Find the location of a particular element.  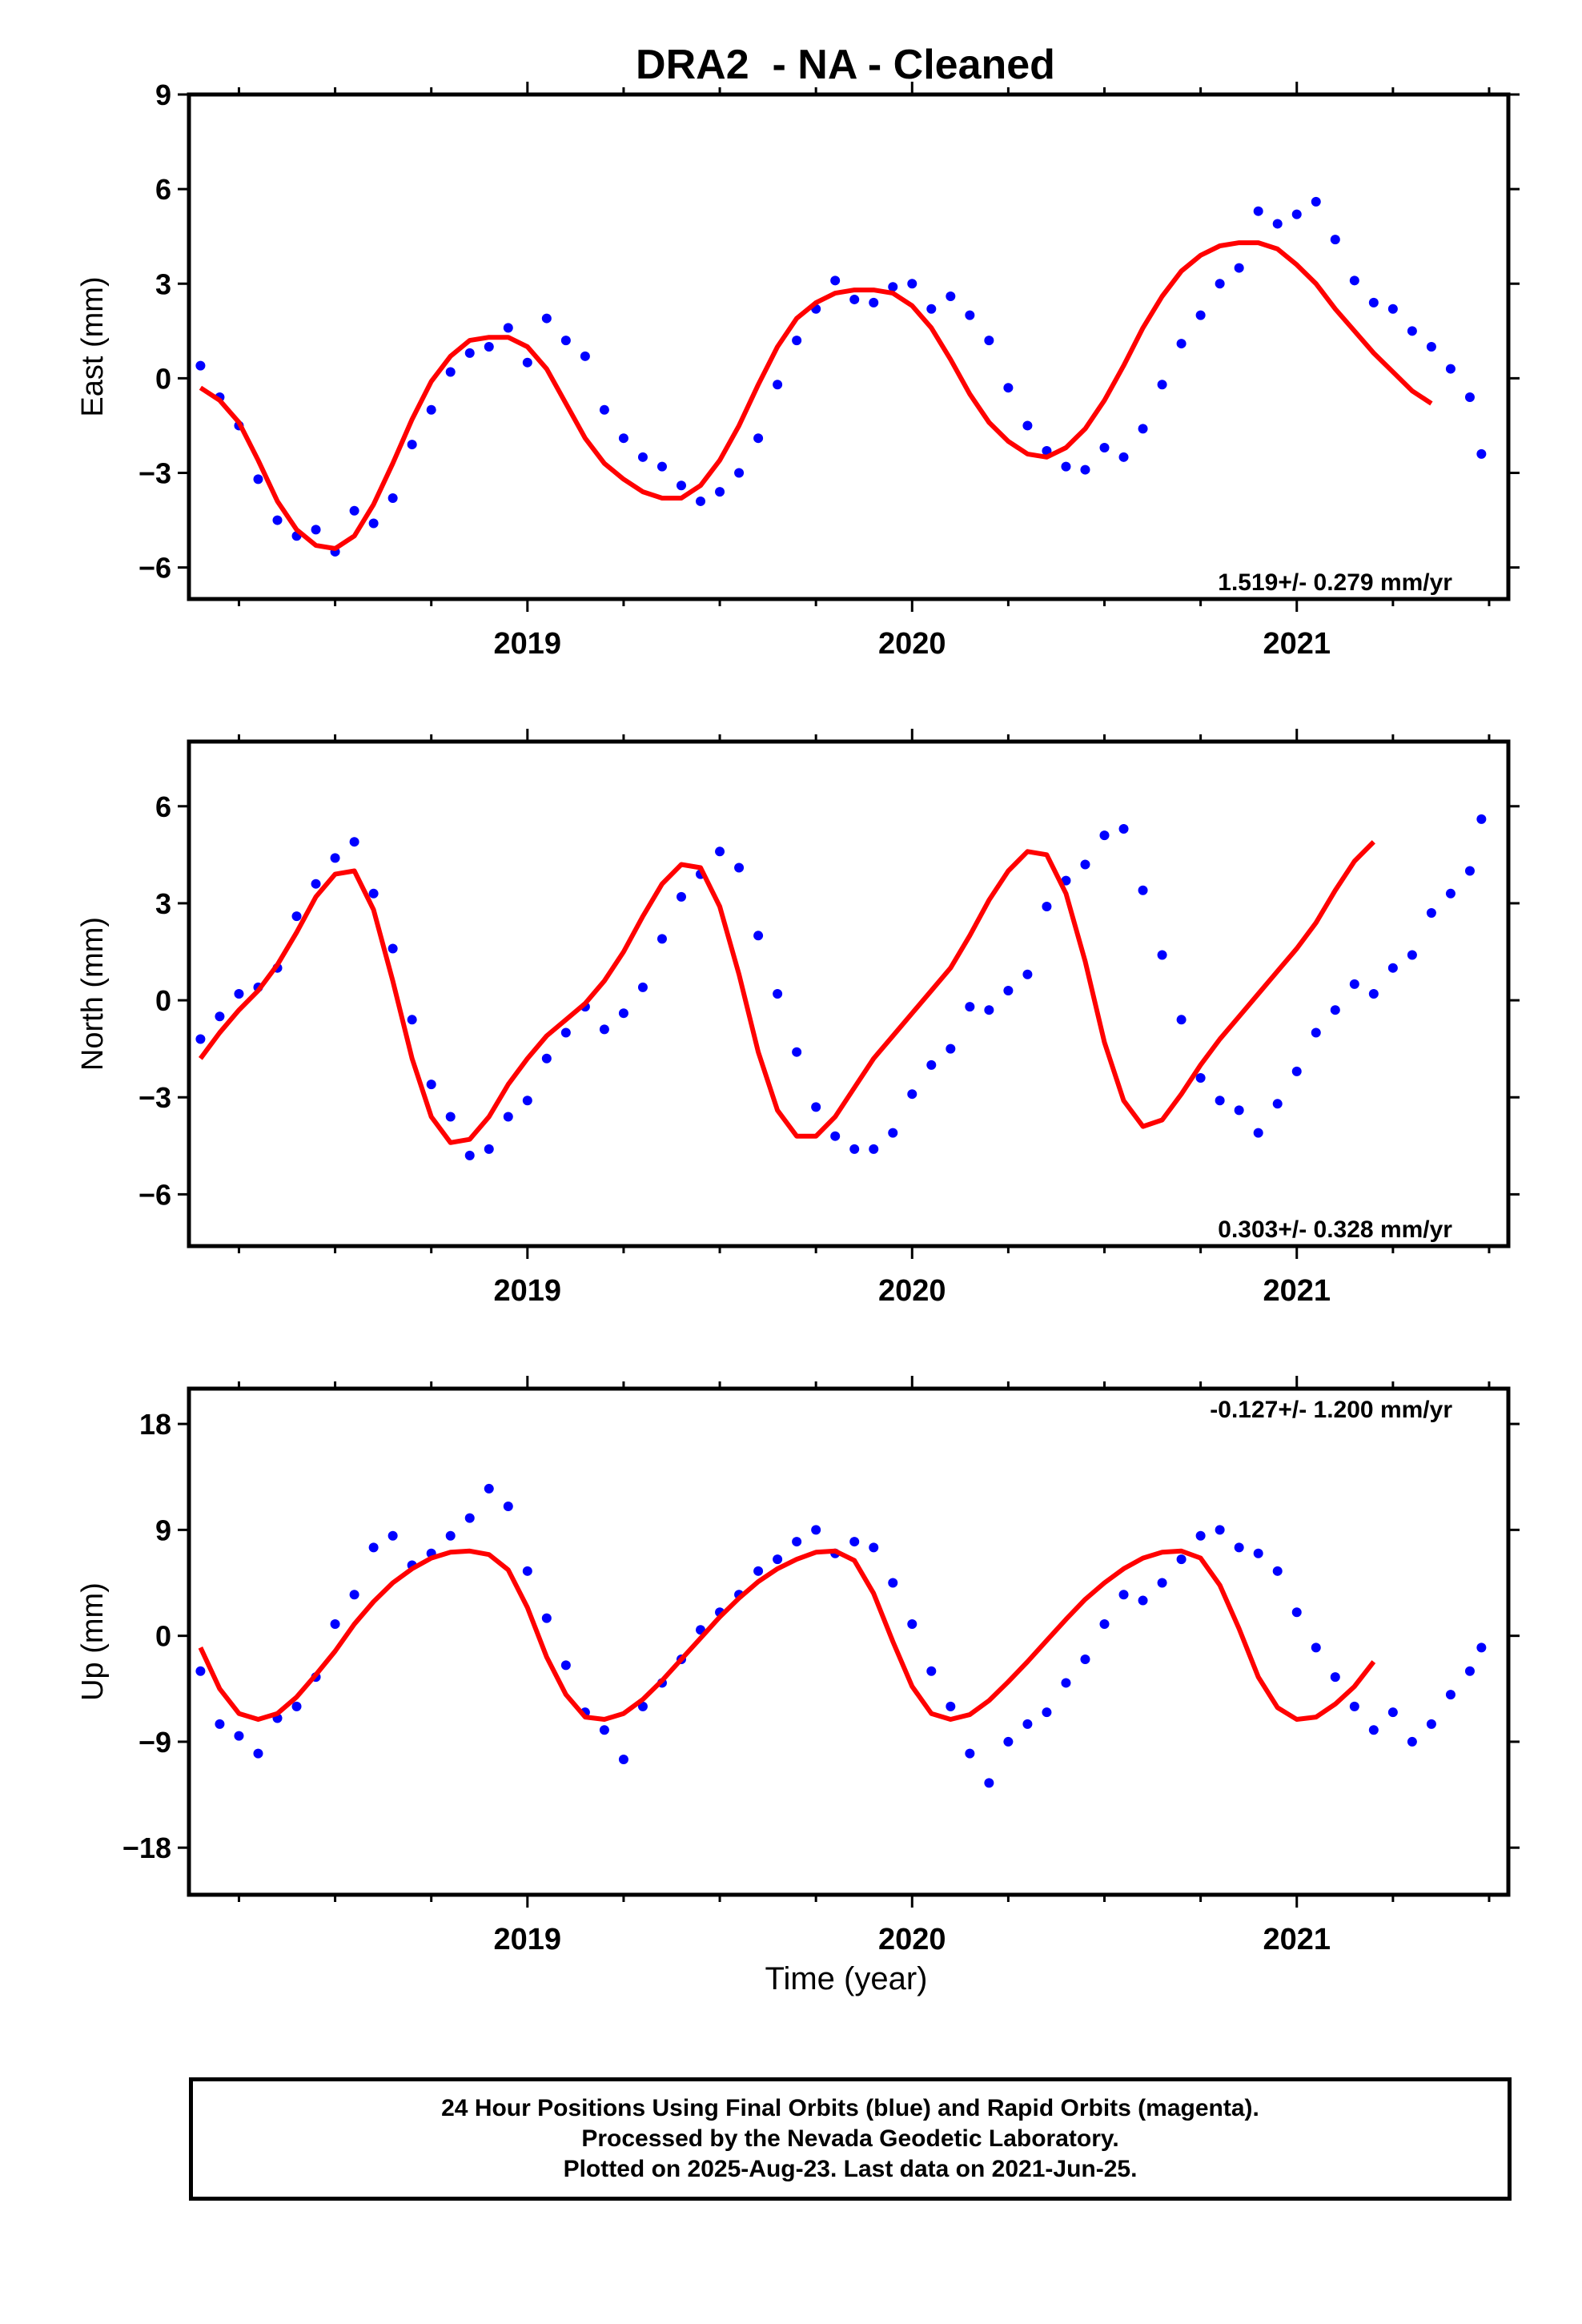

chart-title: DRA2 - NA - Cleaned is located at coordinates (846, 65).